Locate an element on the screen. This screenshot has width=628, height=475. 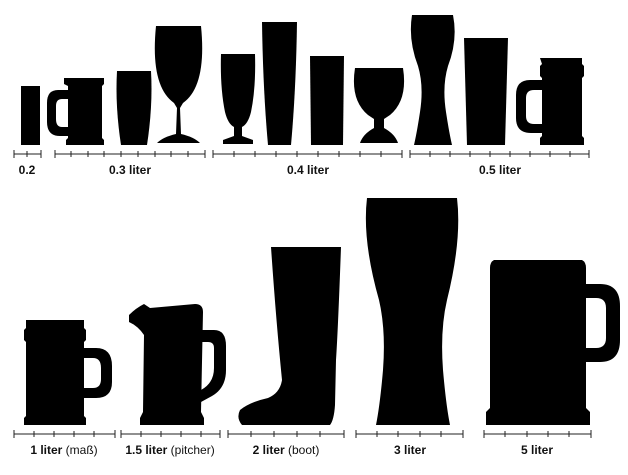
goblet-icon is located at coordinates (178, 84).